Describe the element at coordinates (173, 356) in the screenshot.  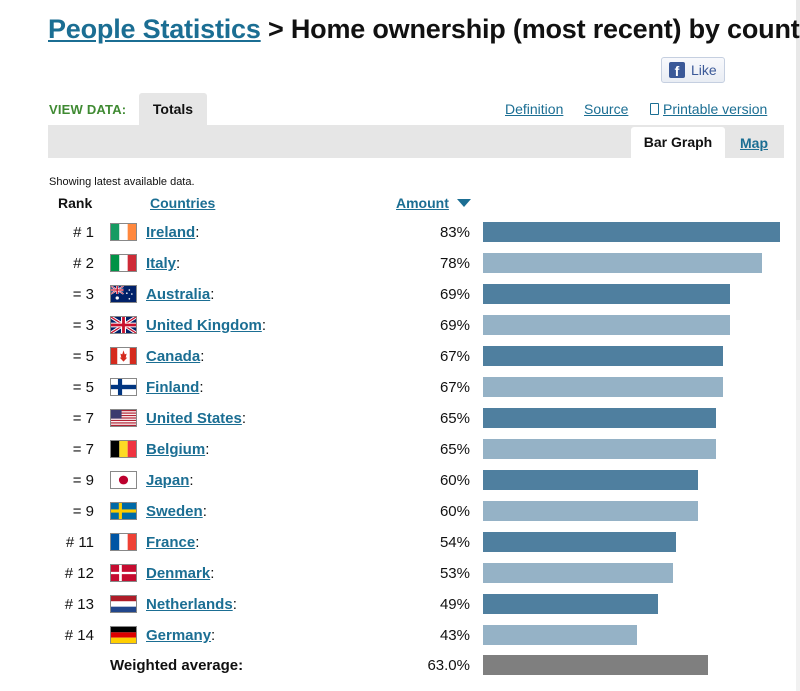
I see `country-link-canada: Canada` at that location.